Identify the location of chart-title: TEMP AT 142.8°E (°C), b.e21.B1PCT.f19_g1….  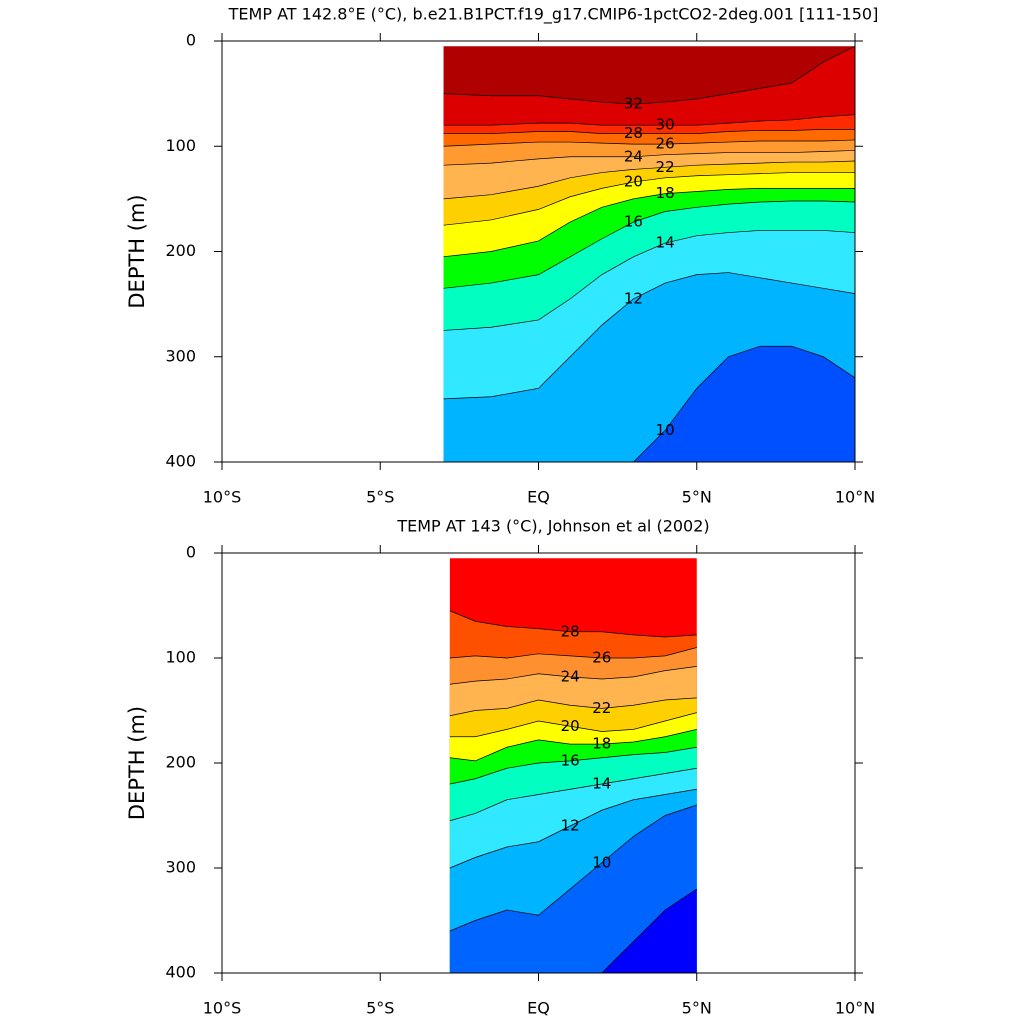
(553, 15).